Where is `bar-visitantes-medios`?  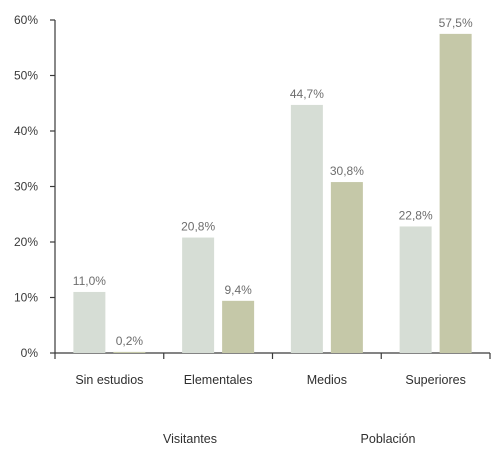
bar-visitantes-medios is located at coordinates (306, 228).